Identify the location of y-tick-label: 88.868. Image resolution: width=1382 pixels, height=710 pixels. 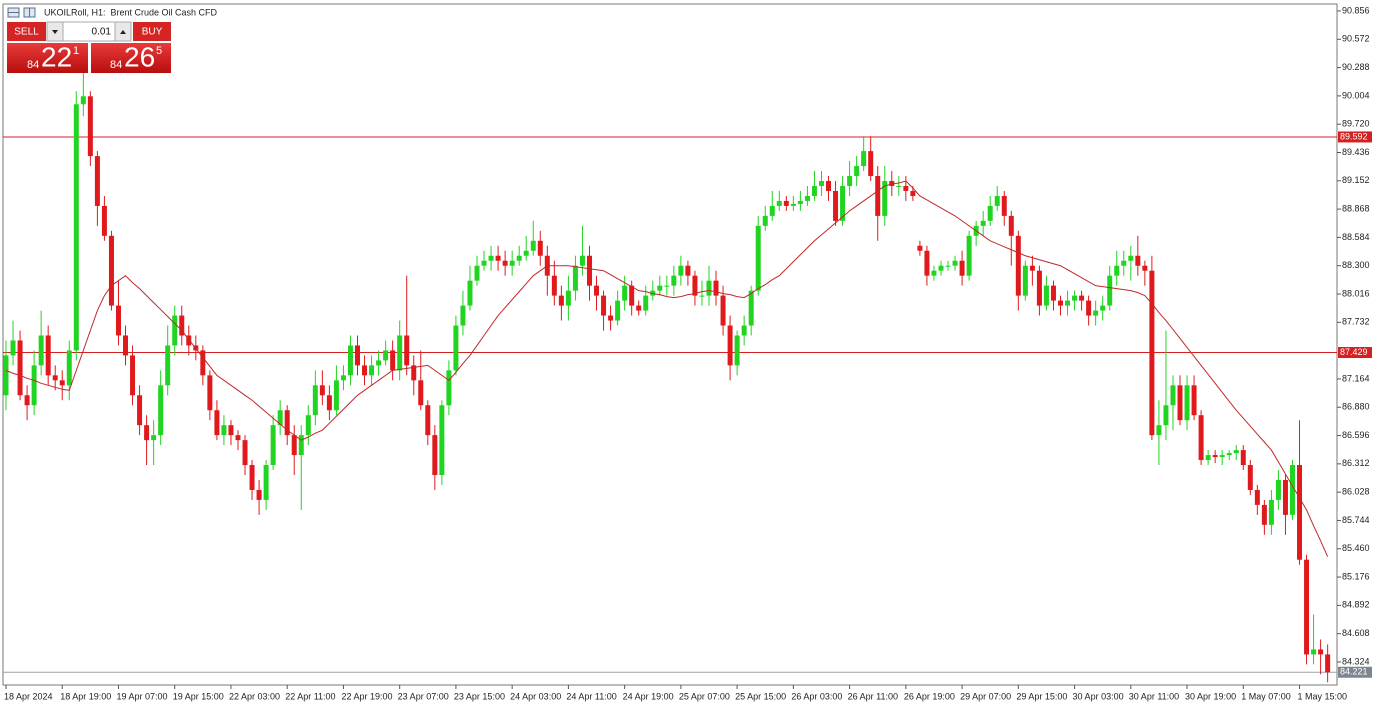
(1356, 208).